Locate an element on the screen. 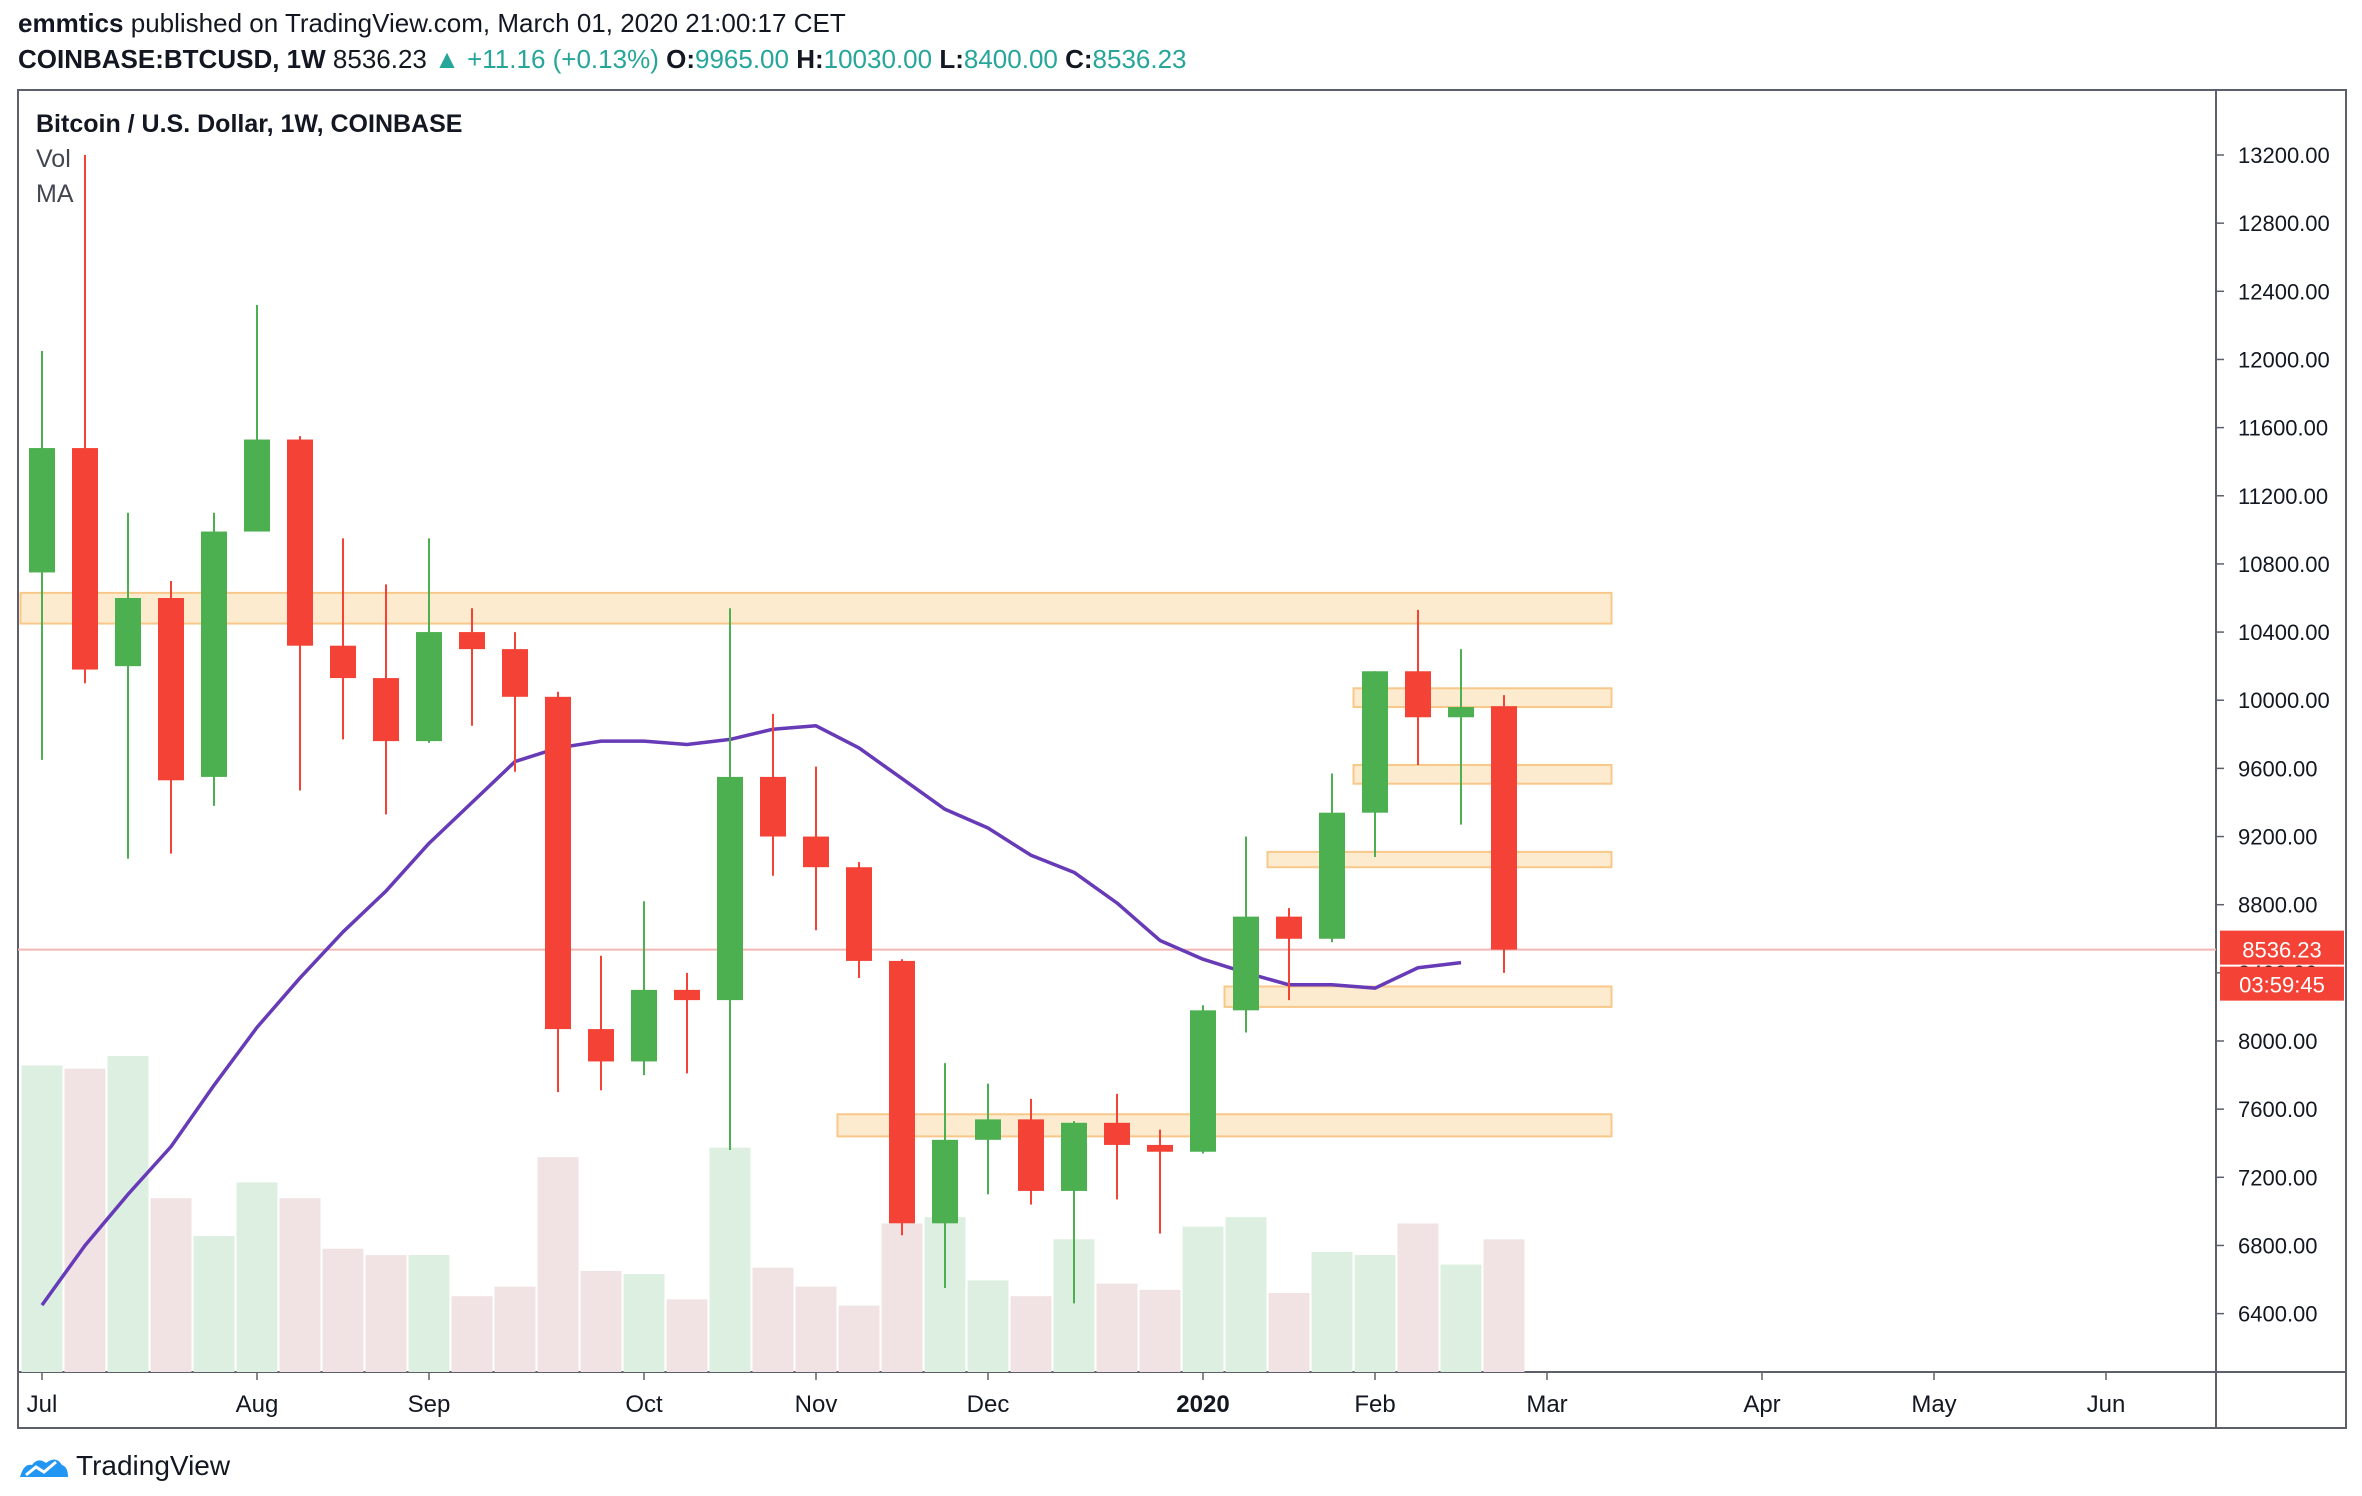  last-price: 8536.23 is located at coordinates (379, 59).